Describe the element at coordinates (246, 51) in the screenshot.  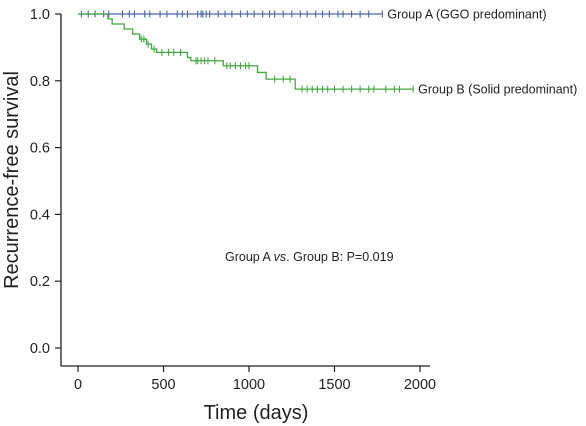
I see `survival-curve` at that location.